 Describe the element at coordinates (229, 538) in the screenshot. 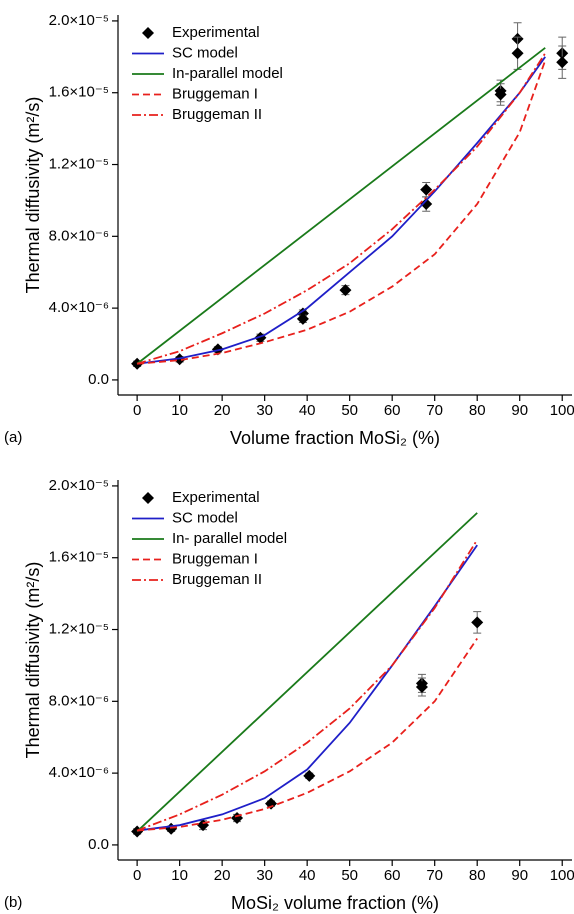

I see `legend-label: In- parallel model` at that location.